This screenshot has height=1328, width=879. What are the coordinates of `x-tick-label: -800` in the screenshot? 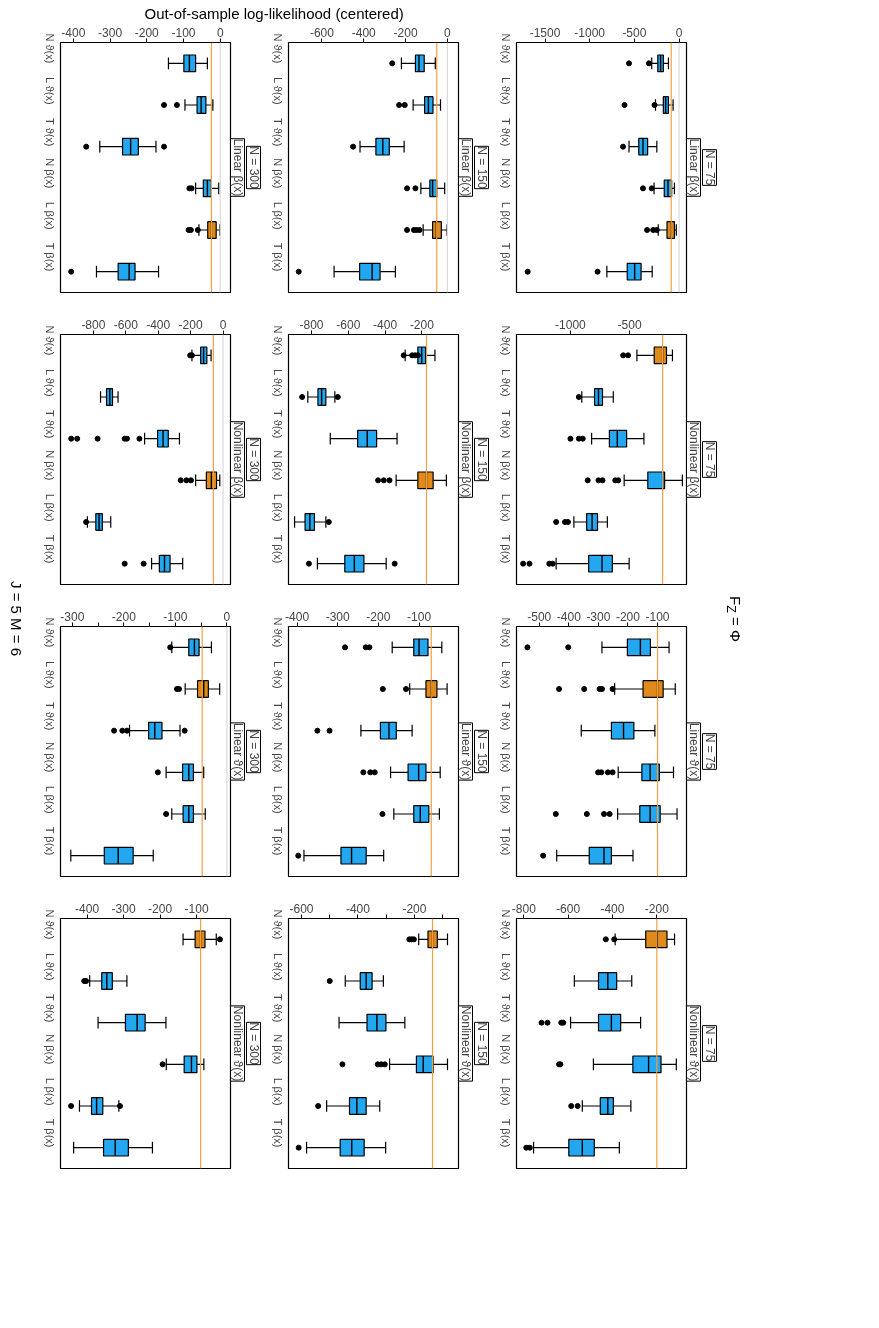 It's located at (93, 324).